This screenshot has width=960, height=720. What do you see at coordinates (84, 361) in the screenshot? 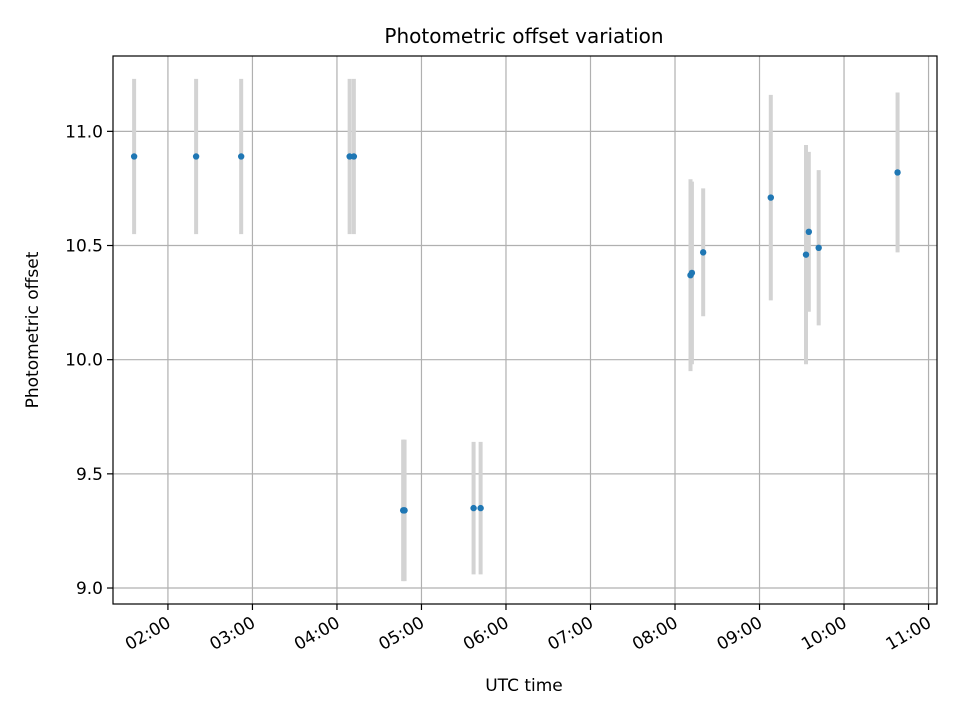
I see `y-tick-label: 10.0` at bounding box center [84, 361].